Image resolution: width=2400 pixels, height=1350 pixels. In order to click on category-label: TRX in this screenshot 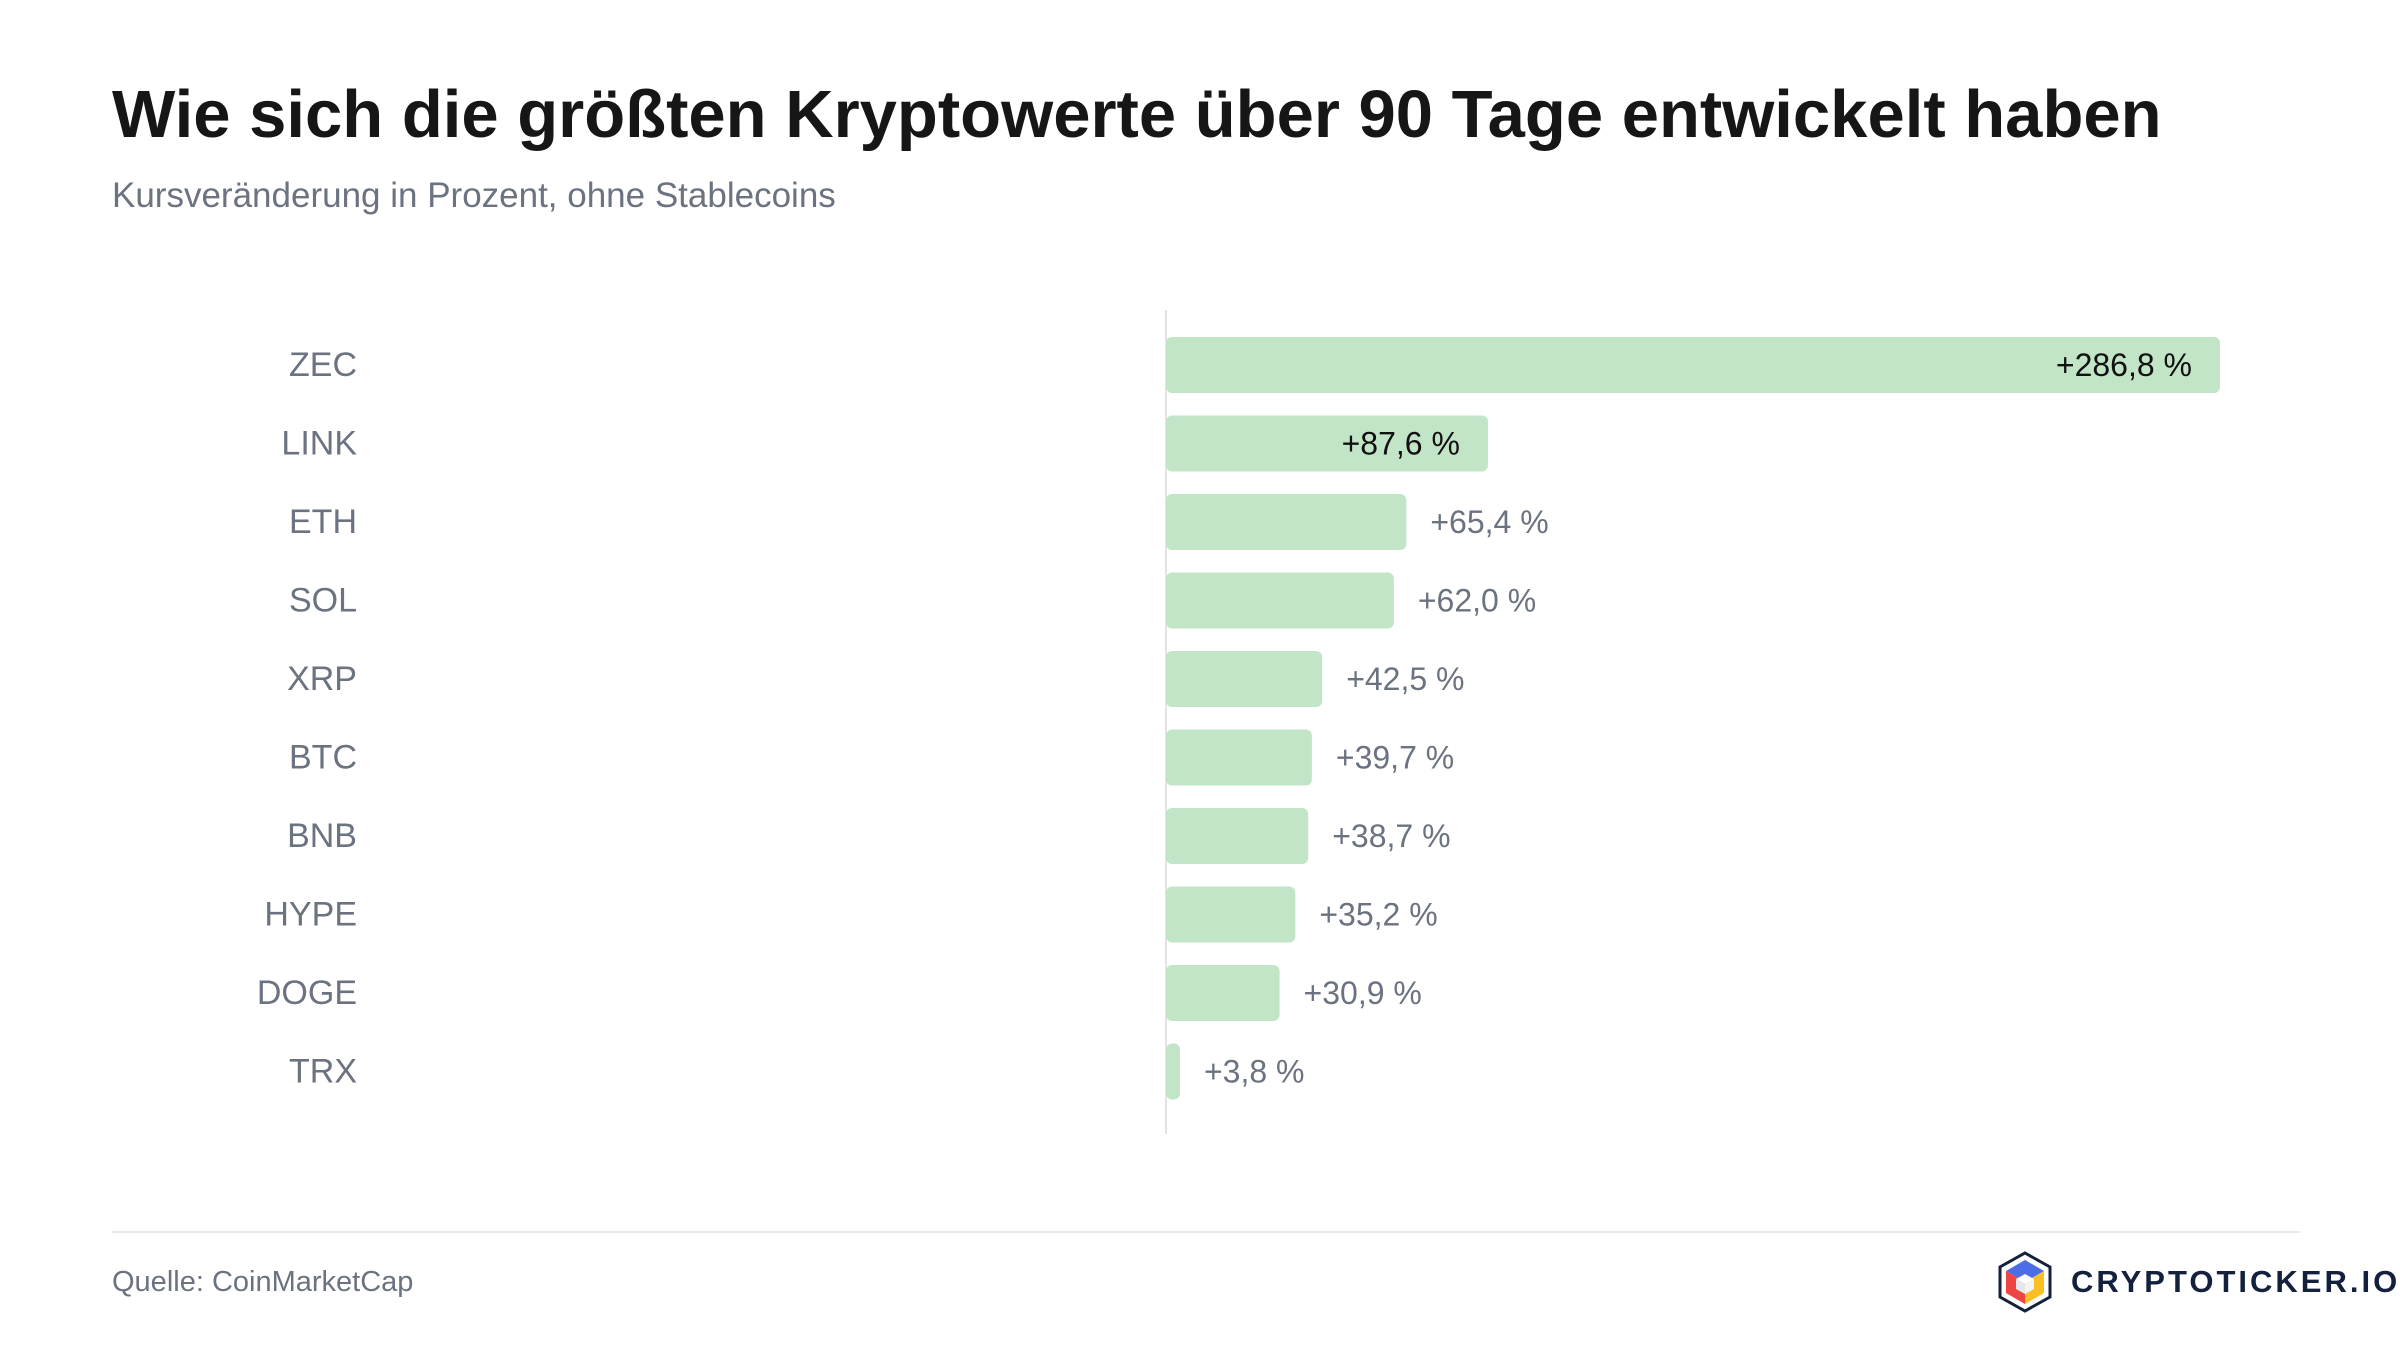, I will do `click(323, 1072)`.